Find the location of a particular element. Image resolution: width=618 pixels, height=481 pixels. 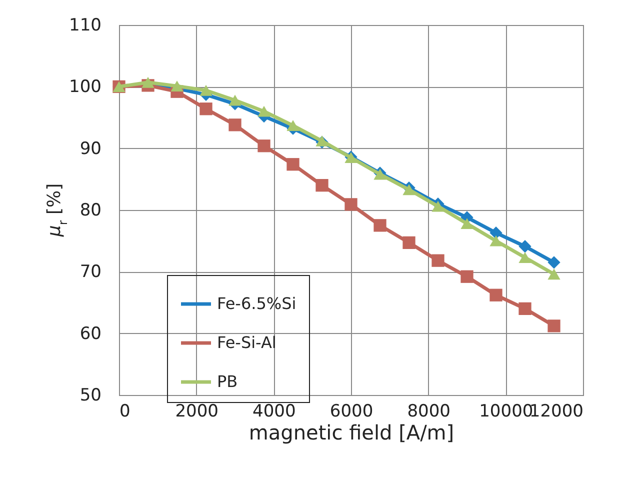

x-tick-label: 4000 is located at coordinates (274, 412).